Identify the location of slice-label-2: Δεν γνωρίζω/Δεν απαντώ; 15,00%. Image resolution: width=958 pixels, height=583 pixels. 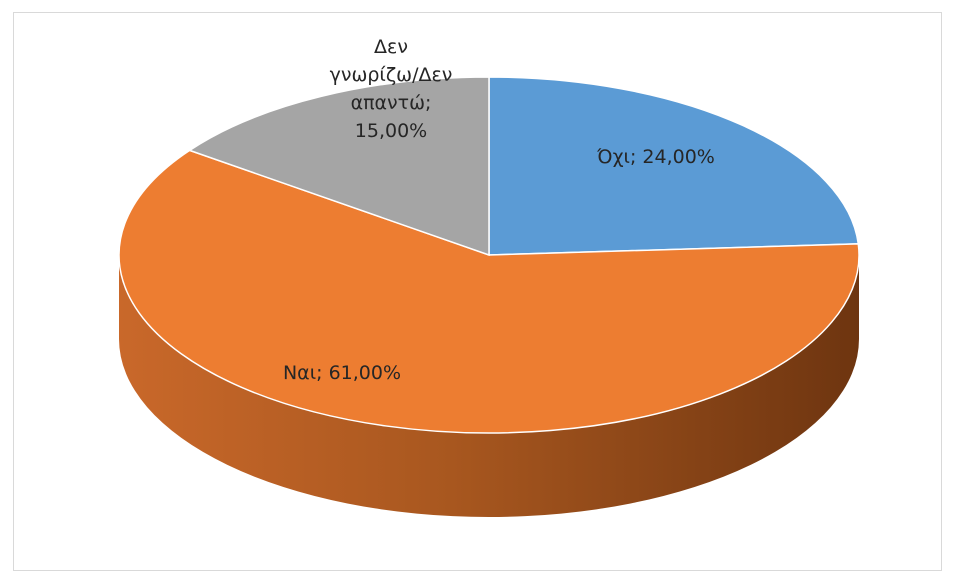
(391, 89).